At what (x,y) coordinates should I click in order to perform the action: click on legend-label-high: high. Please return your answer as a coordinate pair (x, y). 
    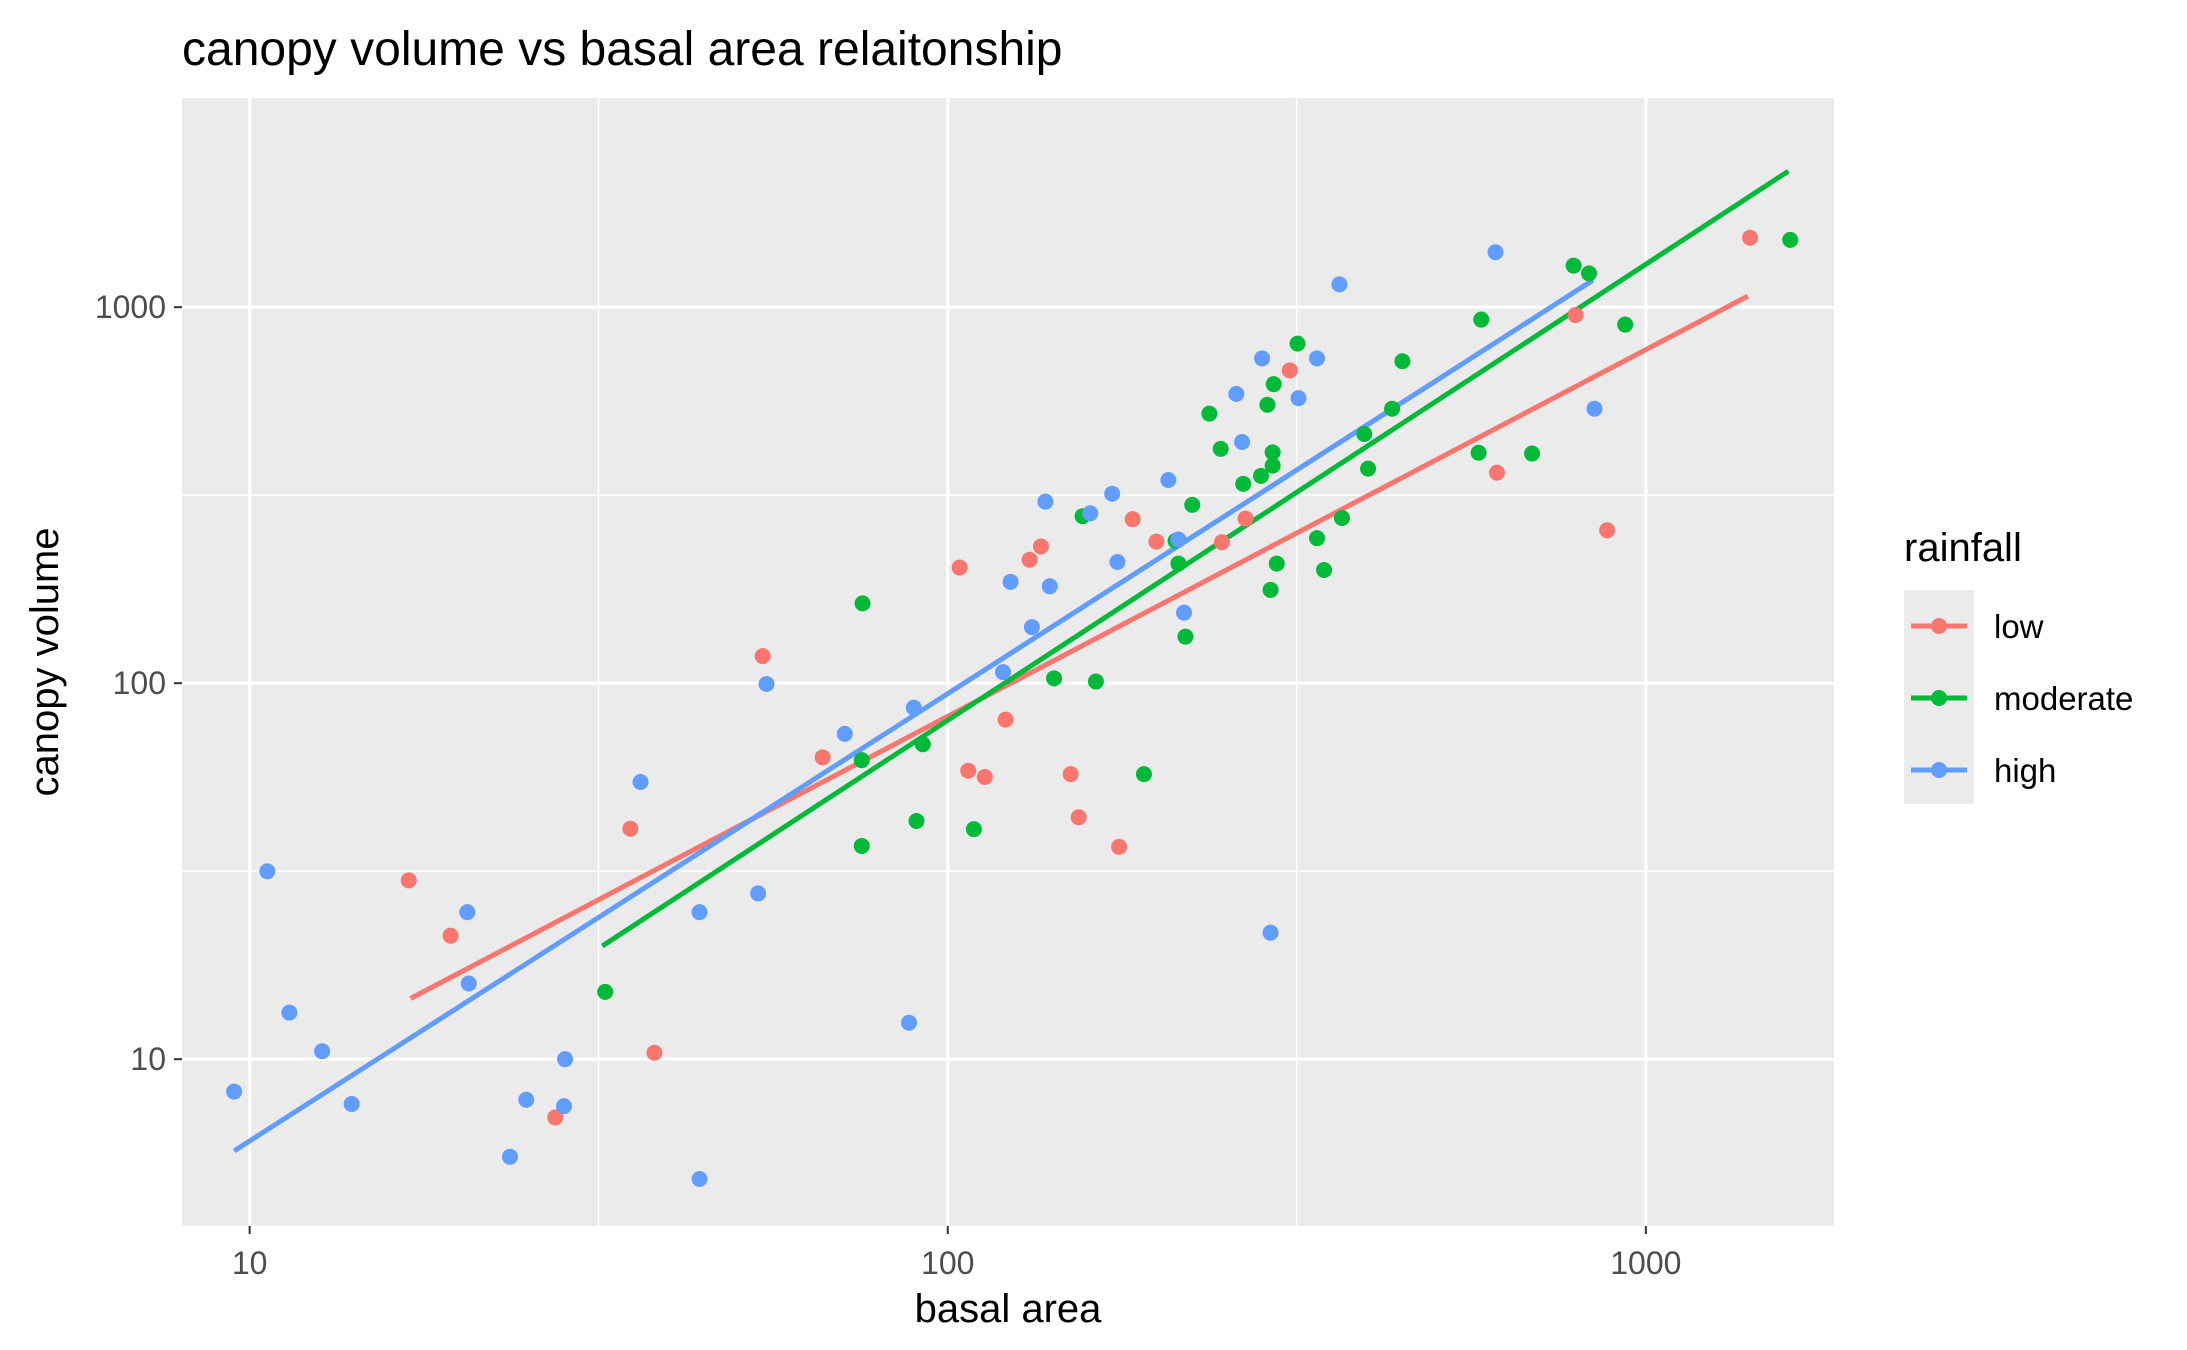
    Looking at the image, I should click on (2025, 770).